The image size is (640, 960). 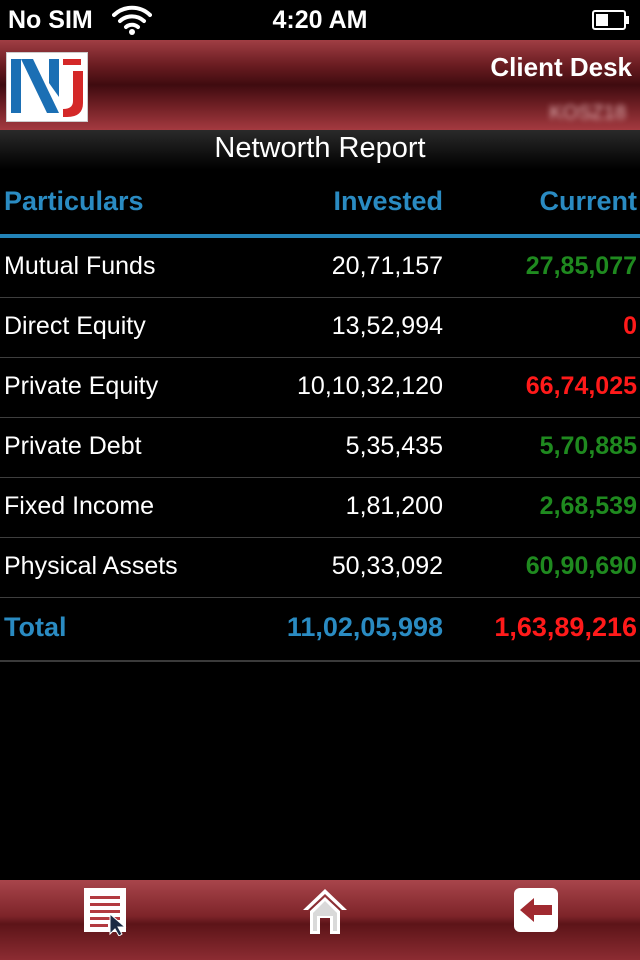 What do you see at coordinates (50, 20) in the screenshot?
I see `carrier-label: No SIM` at bounding box center [50, 20].